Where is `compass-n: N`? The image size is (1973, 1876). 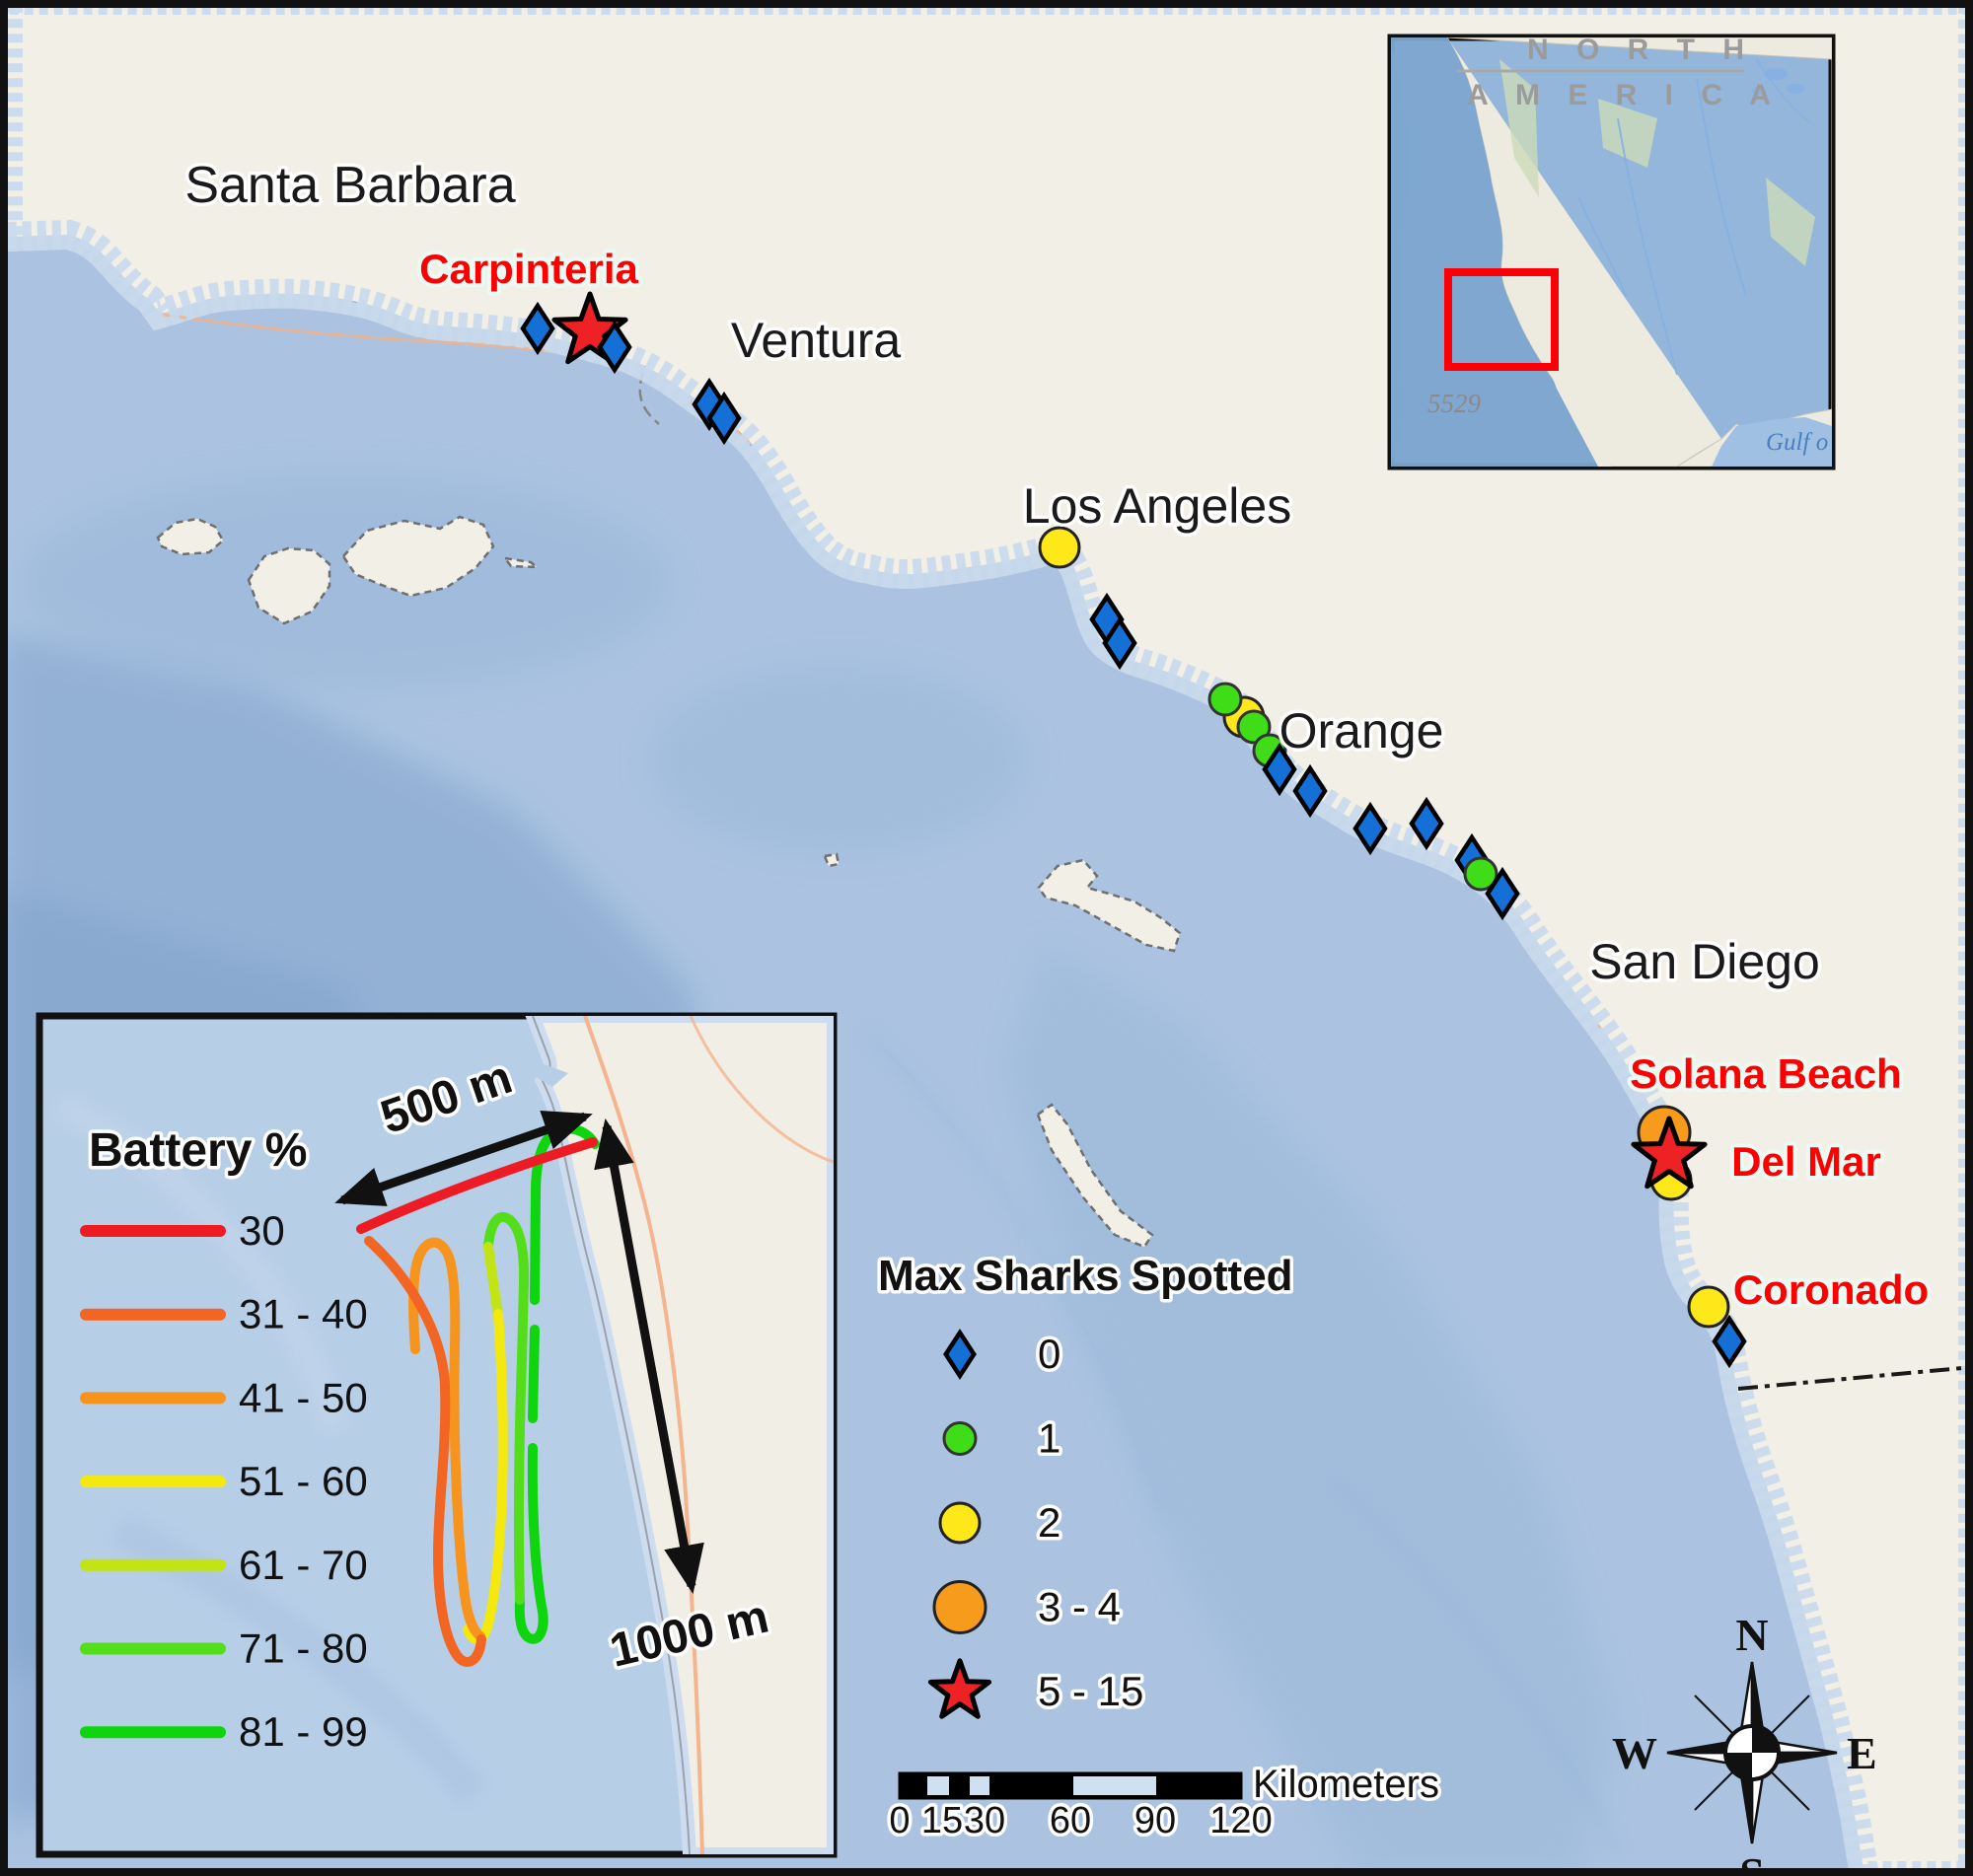 compass-n: N is located at coordinates (1751, 1635).